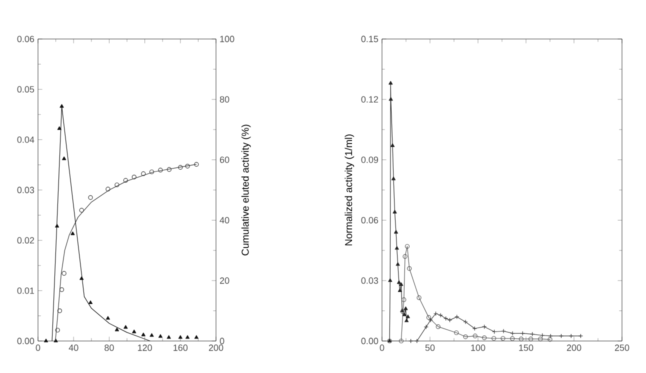  What do you see at coordinates (430, 347) in the screenshot?
I see `x-tick-label: 50` at bounding box center [430, 347].